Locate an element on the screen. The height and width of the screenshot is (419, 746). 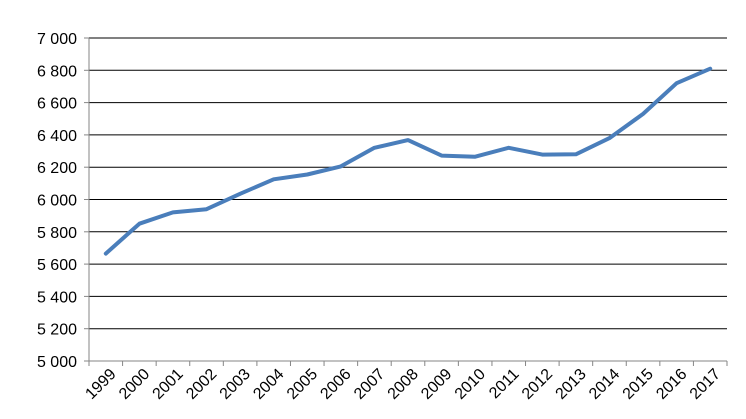
y-tick-label: 7 000 is located at coordinates (57, 39).